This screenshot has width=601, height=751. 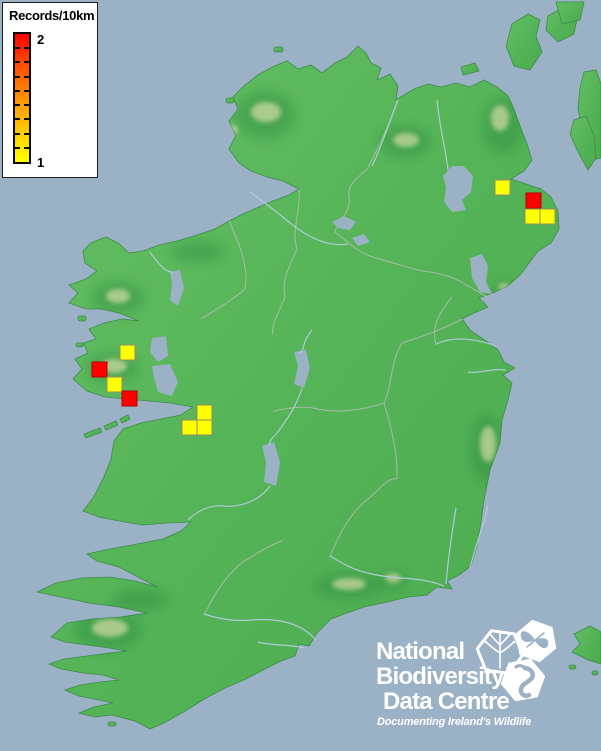 I want to click on scotland-islands, so click(x=530, y=86).